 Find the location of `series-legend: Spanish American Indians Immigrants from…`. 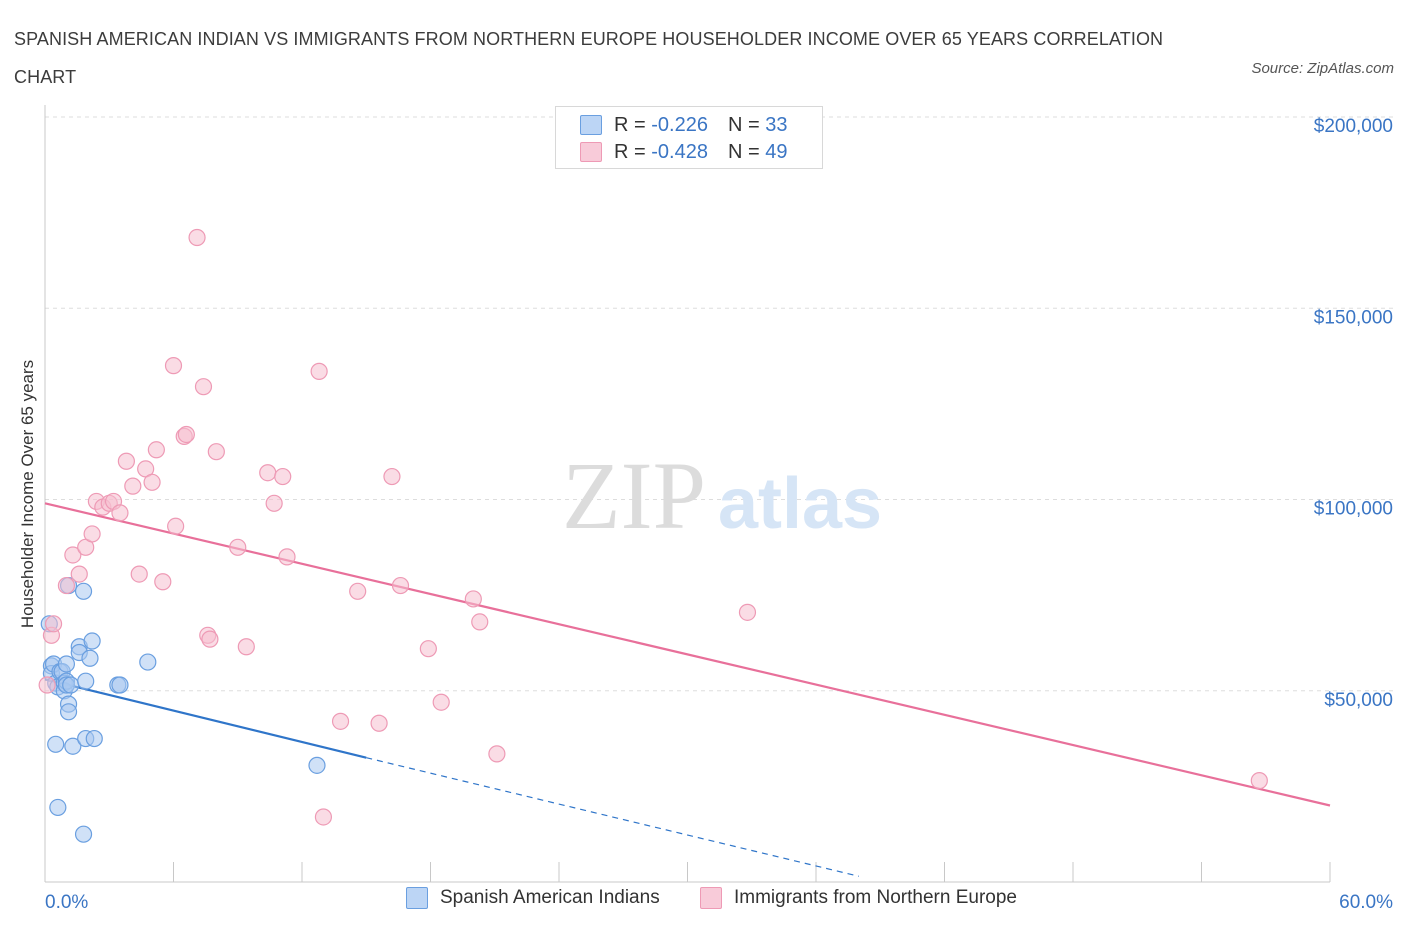

series-legend: Spanish American Indians Immigrants from… is located at coordinates (703, 902).